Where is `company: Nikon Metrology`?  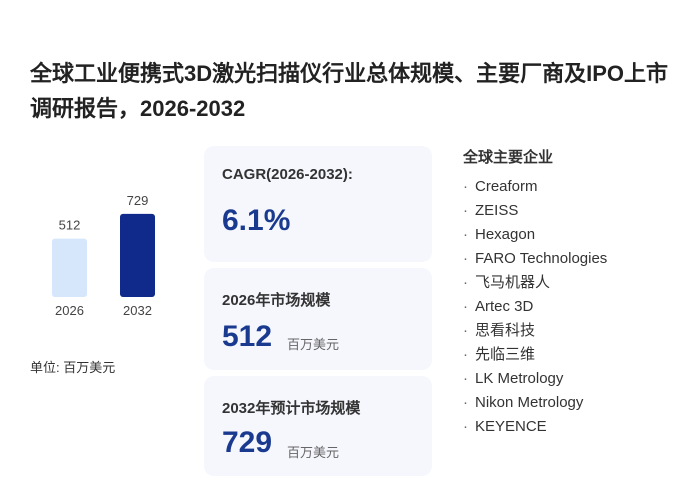 company: Nikon Metrology is located at coordinates (535, 403).